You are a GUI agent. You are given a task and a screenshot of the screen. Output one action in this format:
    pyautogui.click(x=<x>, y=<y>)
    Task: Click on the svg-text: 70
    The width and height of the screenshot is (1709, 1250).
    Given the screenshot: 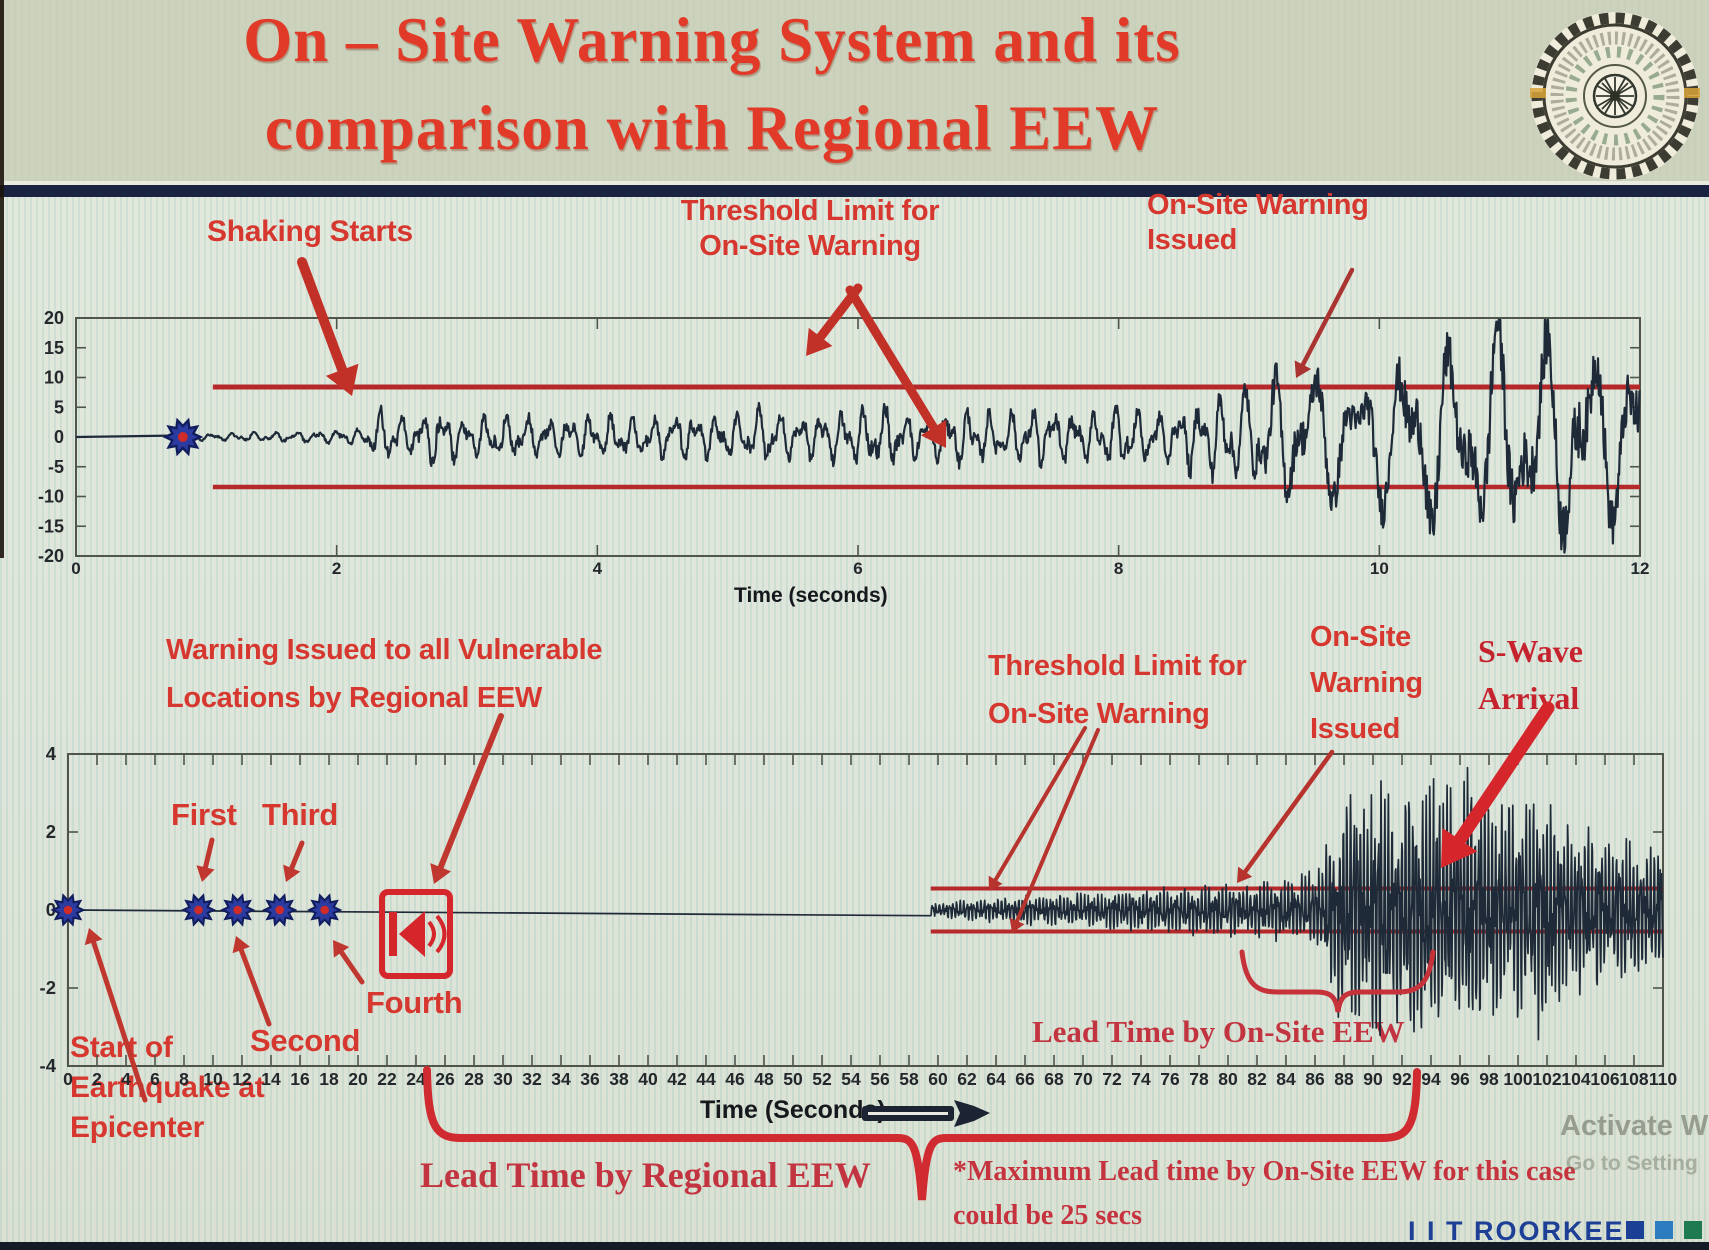 What is the action you would take?
    pyautogui.click(x=1083, y=1079)
    